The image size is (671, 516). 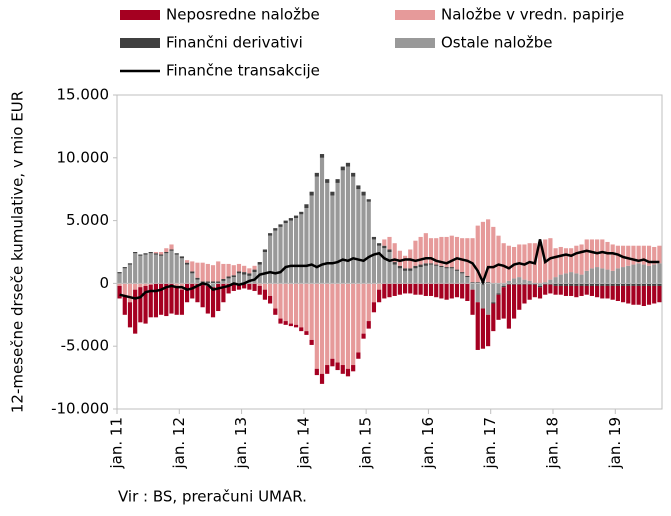 I want to click on x-tick-label: jan. 14, so click(x=303, y=443).